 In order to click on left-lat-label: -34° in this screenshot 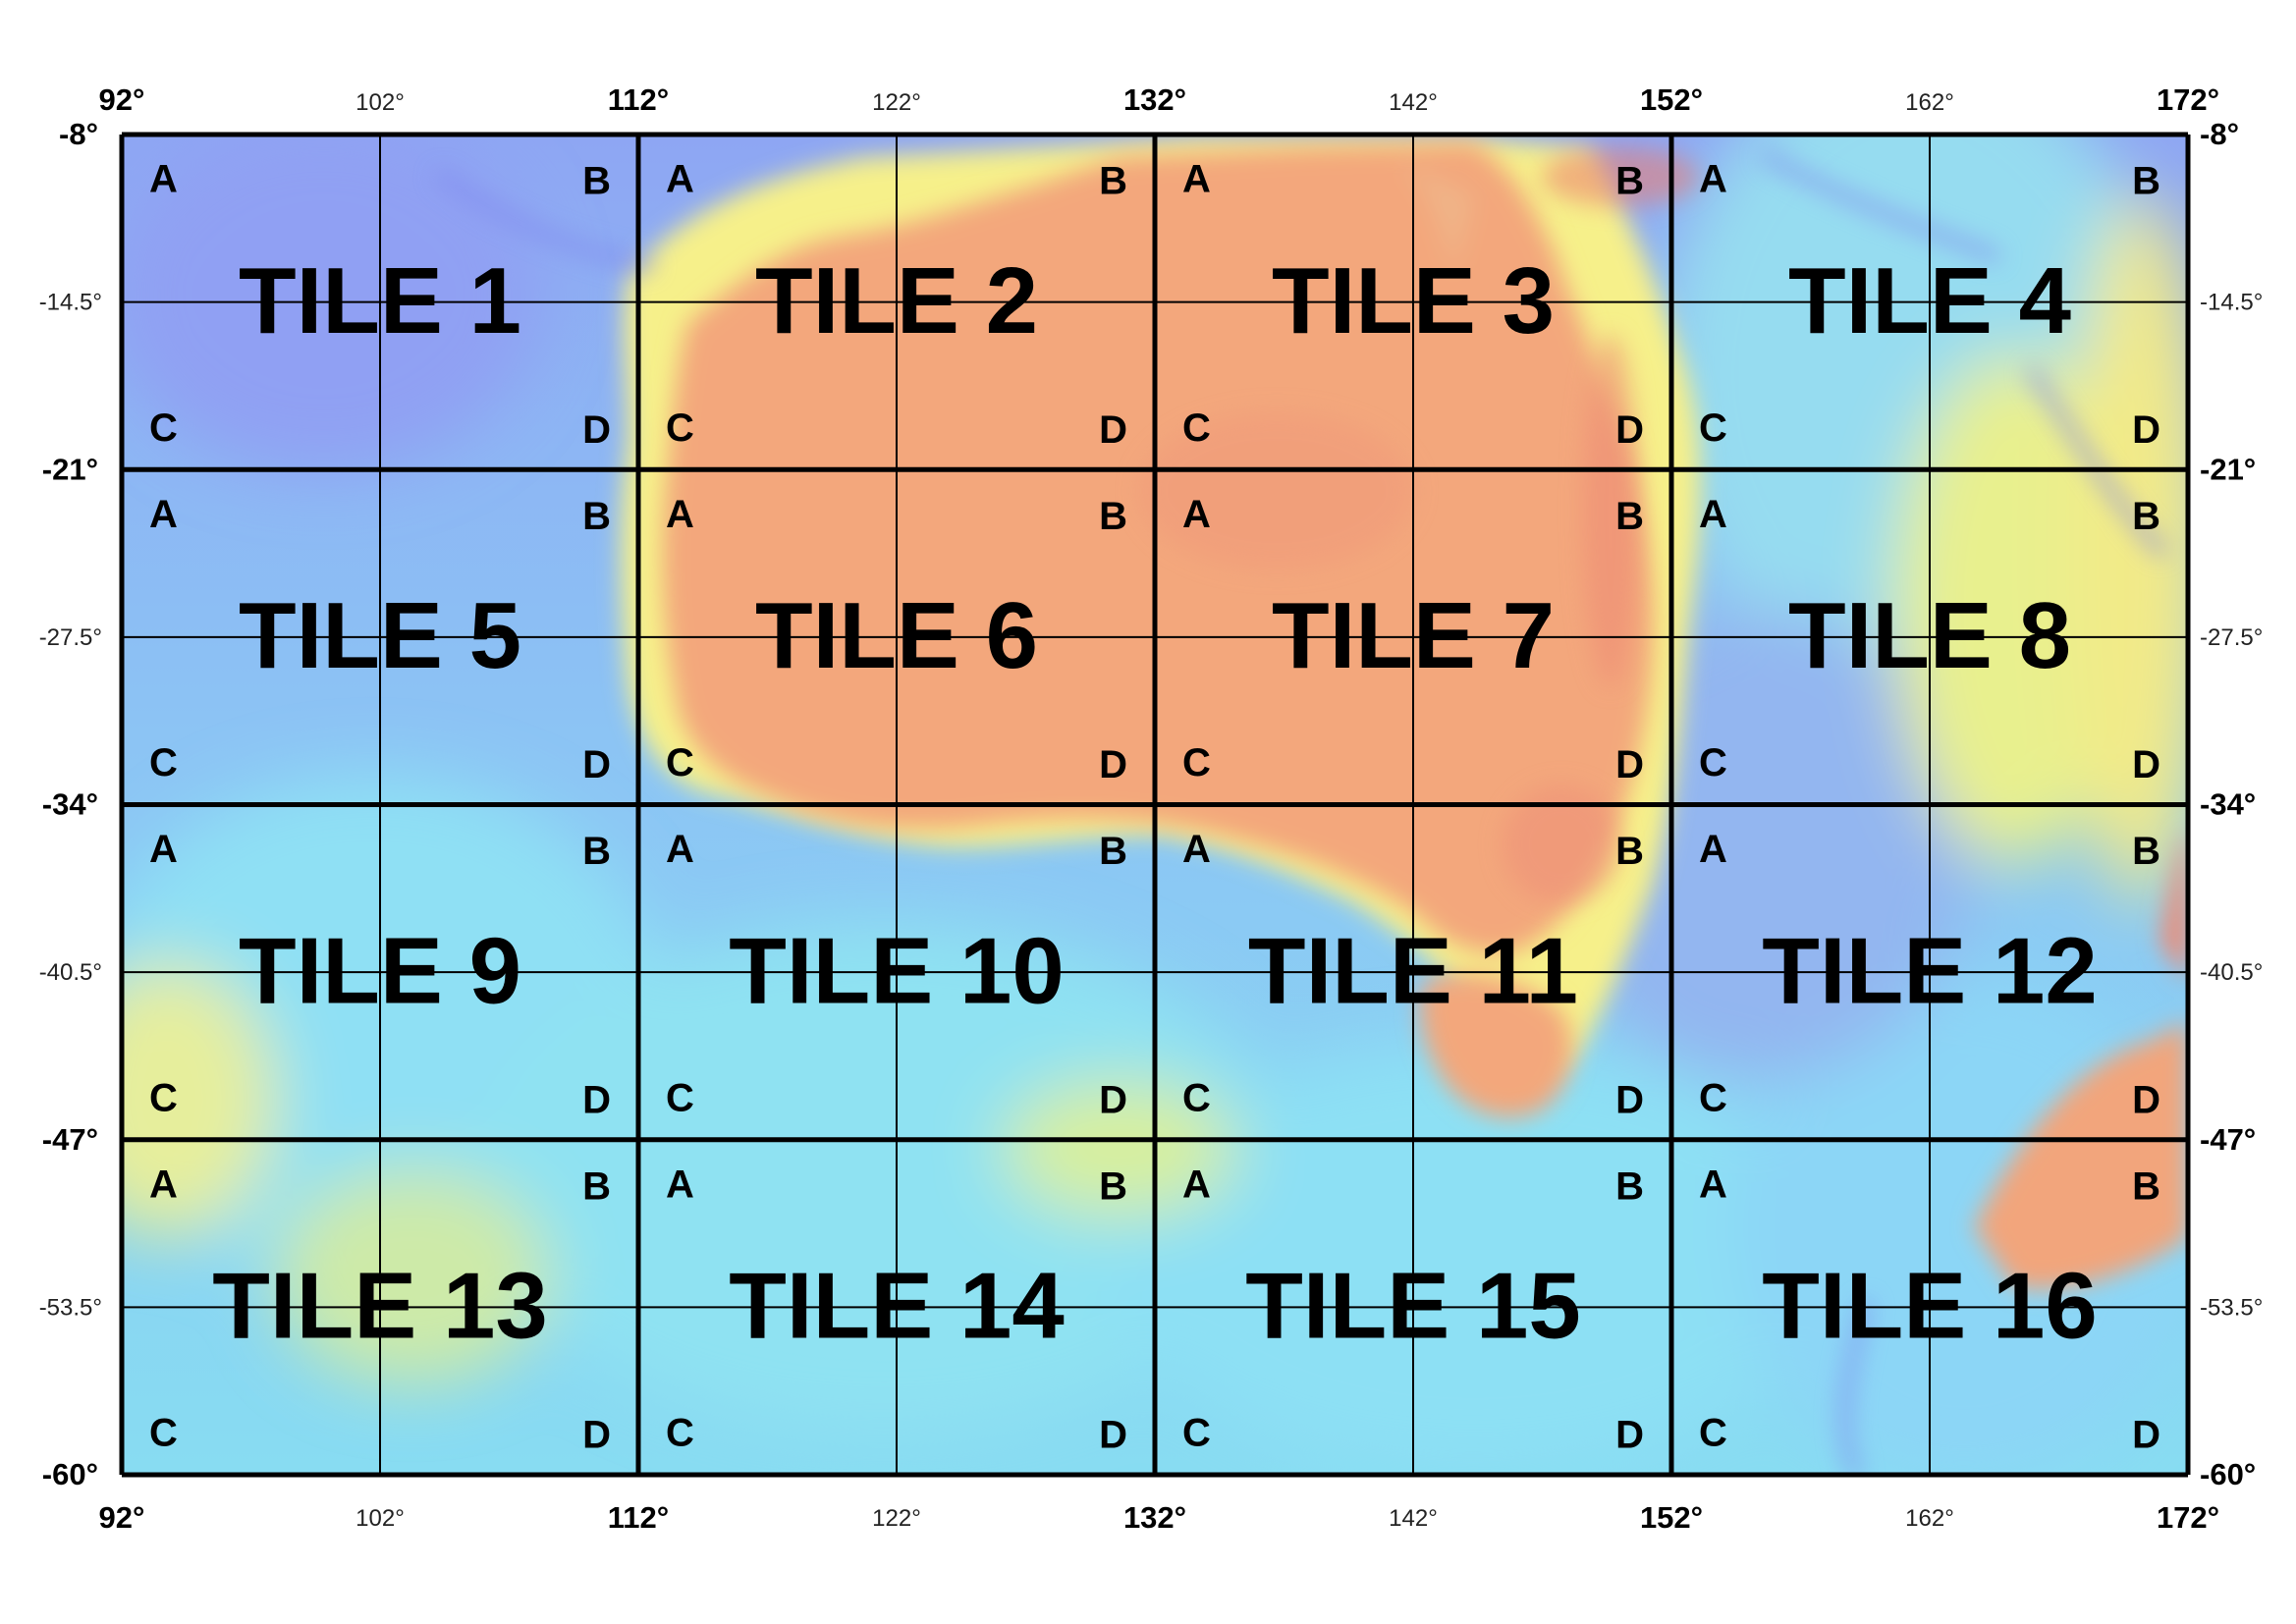, I will do `click(70, 804)`.